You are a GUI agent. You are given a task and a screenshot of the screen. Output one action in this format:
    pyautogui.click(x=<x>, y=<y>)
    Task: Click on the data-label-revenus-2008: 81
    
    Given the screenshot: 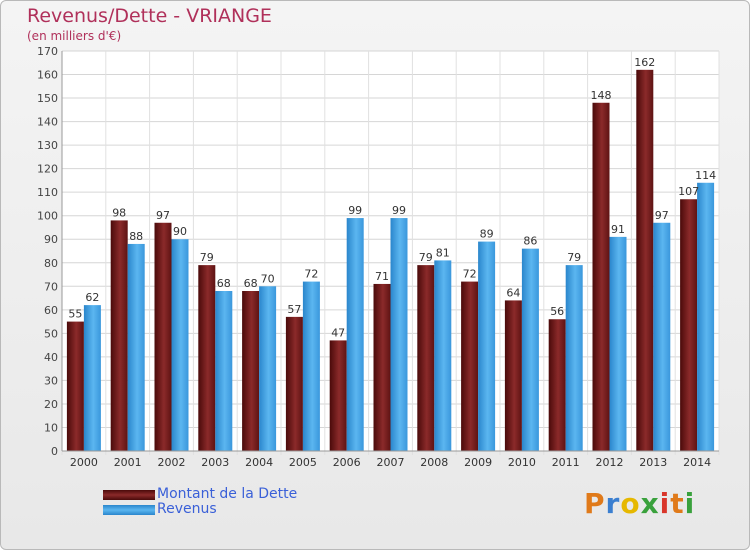 What is the action you would take?
    pyautogui.click(x=443, y=252)
    